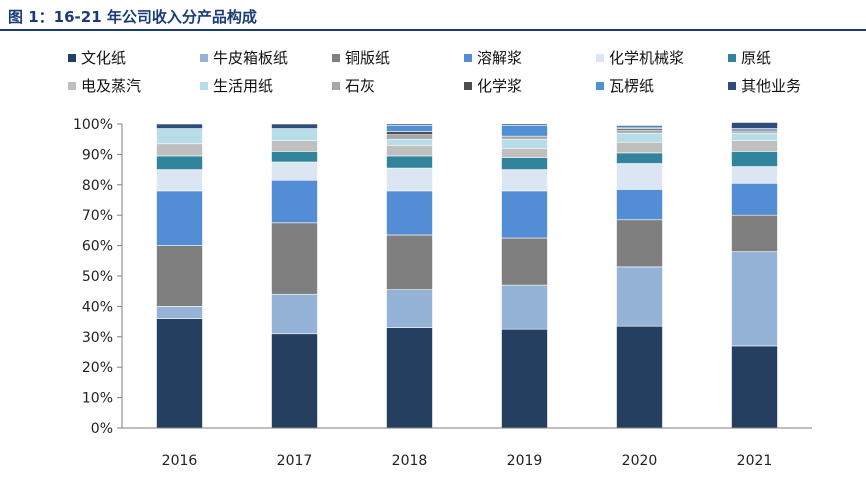  I want to click on bar-stack-2018, so click(409, 276).